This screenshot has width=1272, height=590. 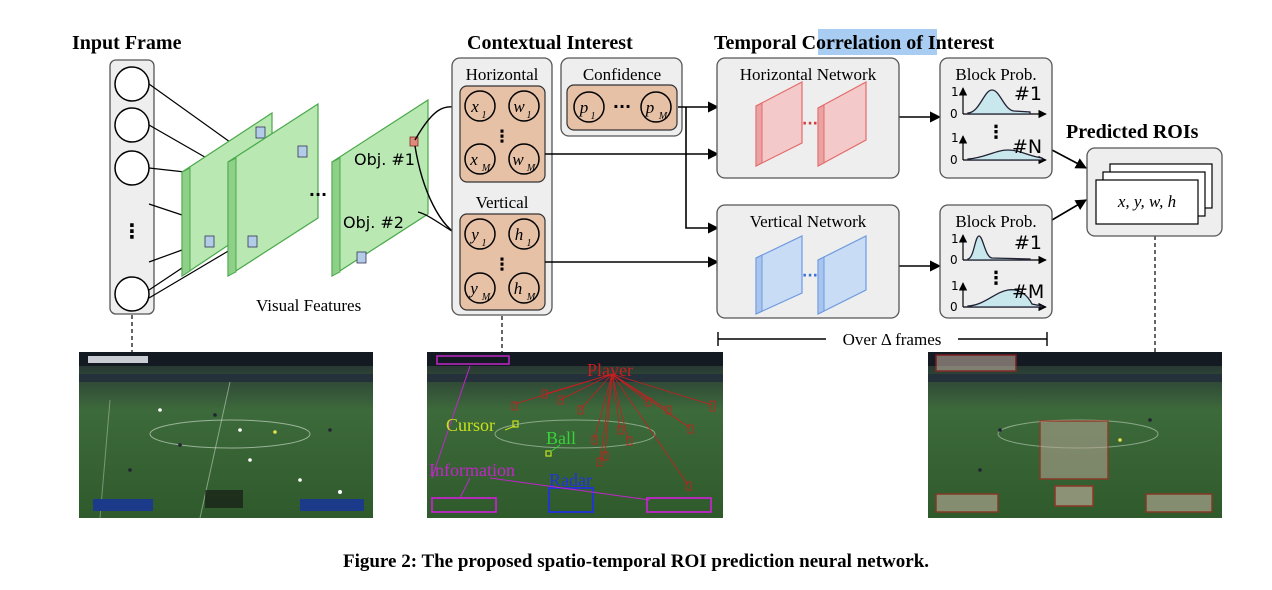 What do you see at coordinates (470, 425) in the screenshot?
I see `annotation-cursor: Cursor` at bounding box center [470, 425].